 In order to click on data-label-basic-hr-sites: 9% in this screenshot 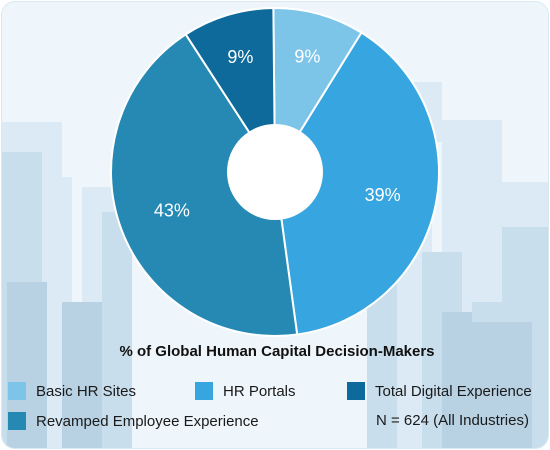, I will do `click(307, 56)`.